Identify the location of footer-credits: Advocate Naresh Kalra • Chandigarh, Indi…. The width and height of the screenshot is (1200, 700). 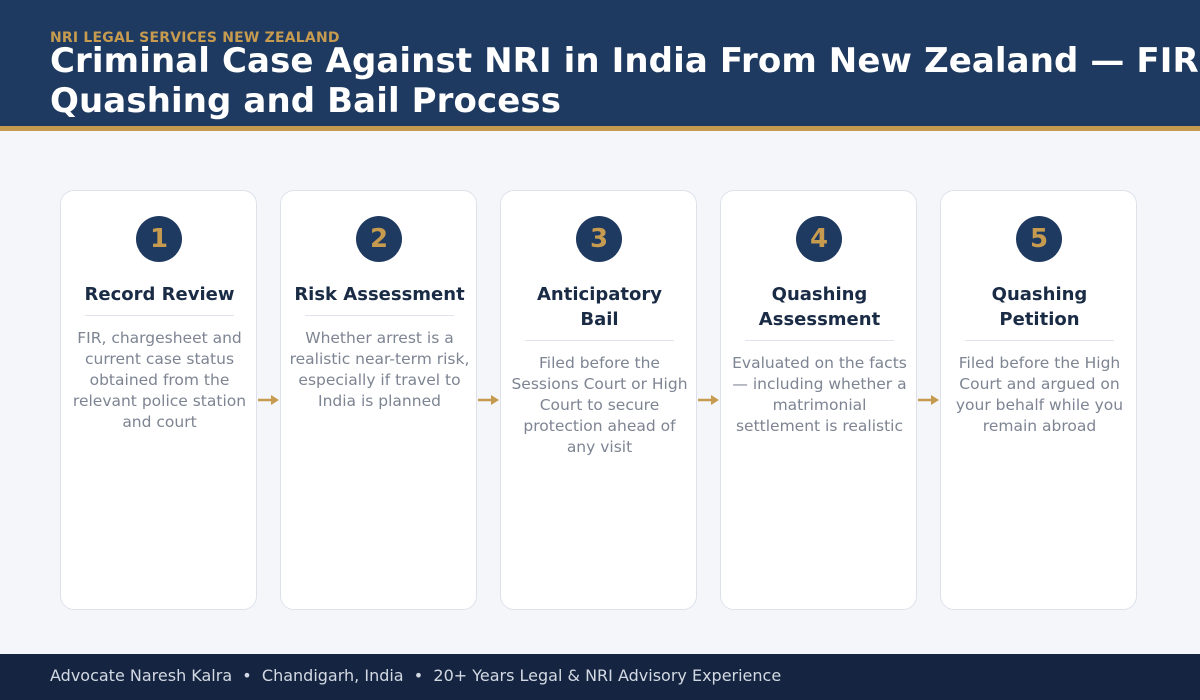
(416, 675).